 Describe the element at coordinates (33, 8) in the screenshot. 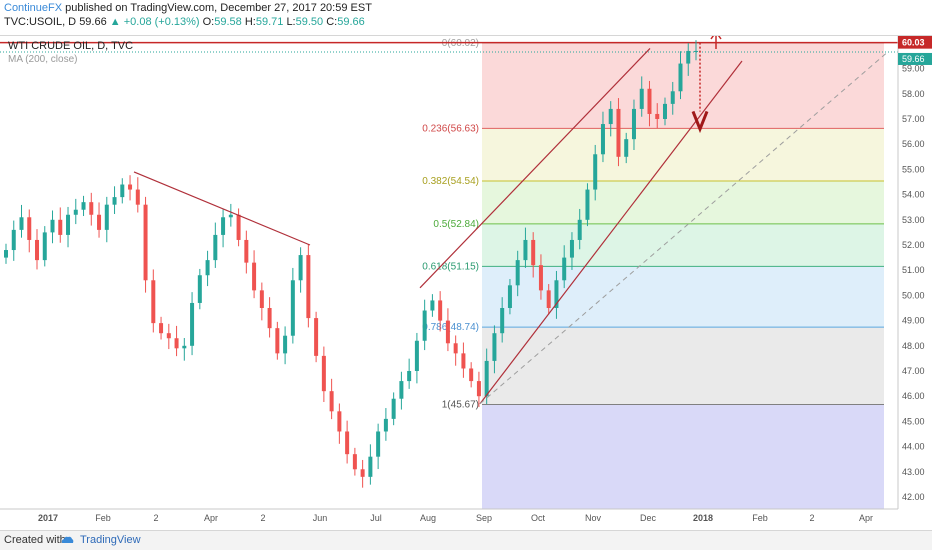

I see `author-link: ContinueFX` at that location.